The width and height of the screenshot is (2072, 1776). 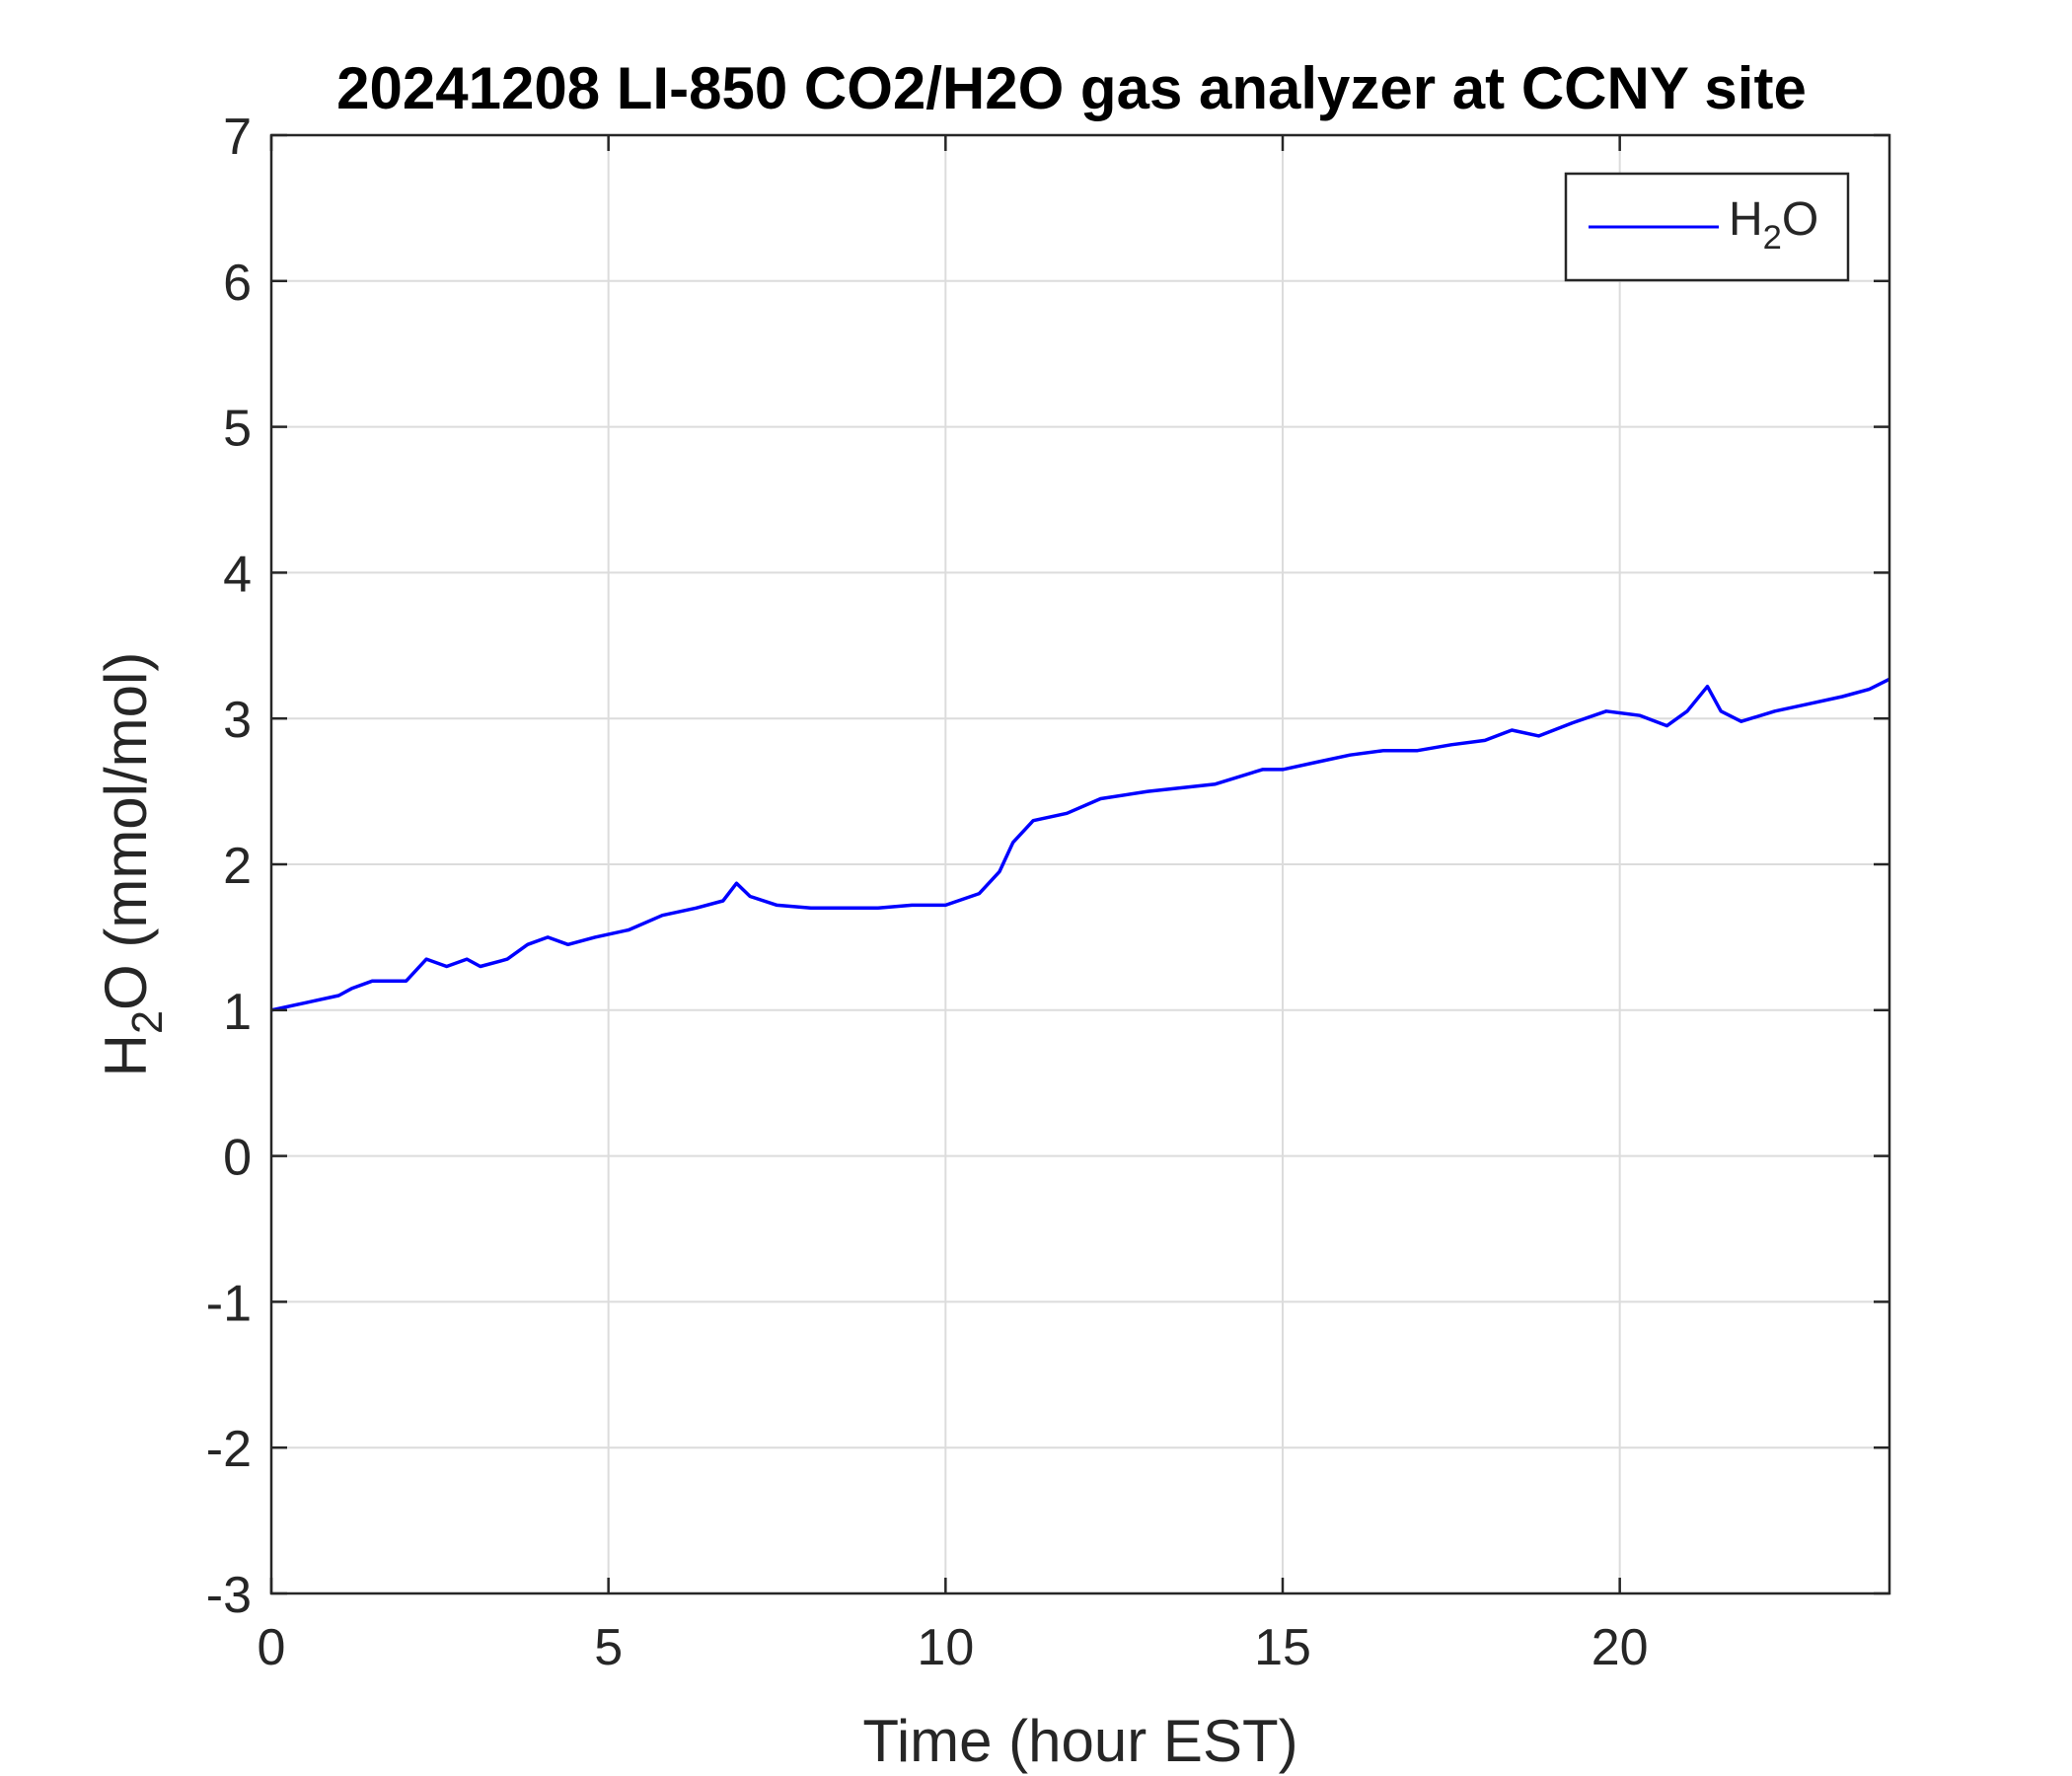 I want to click on y-axis-label-suffix: O (mmol/mol), so click(x=126, y=831).